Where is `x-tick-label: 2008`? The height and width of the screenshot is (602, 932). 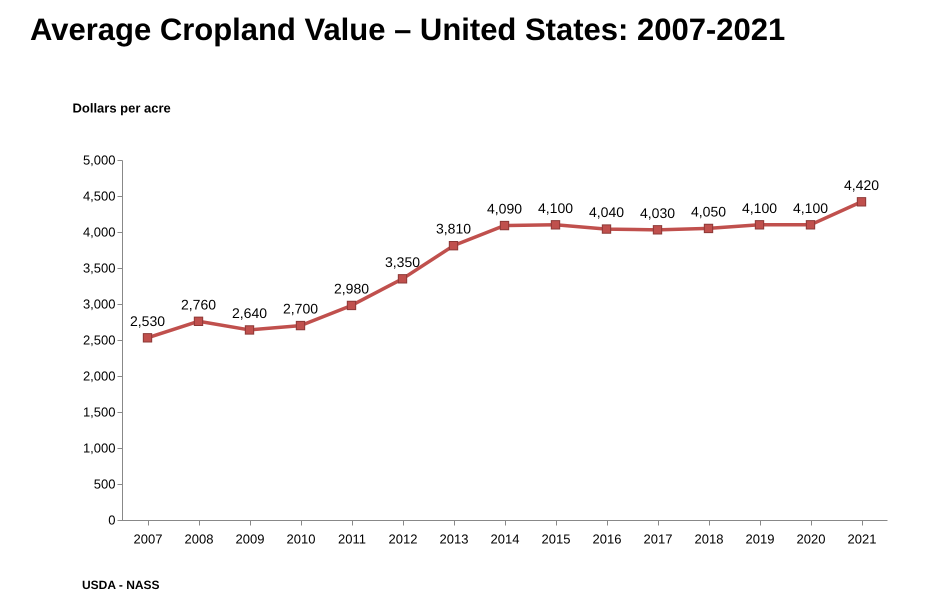 x-tick-label: 2008 is located at coordinates (199, 539).